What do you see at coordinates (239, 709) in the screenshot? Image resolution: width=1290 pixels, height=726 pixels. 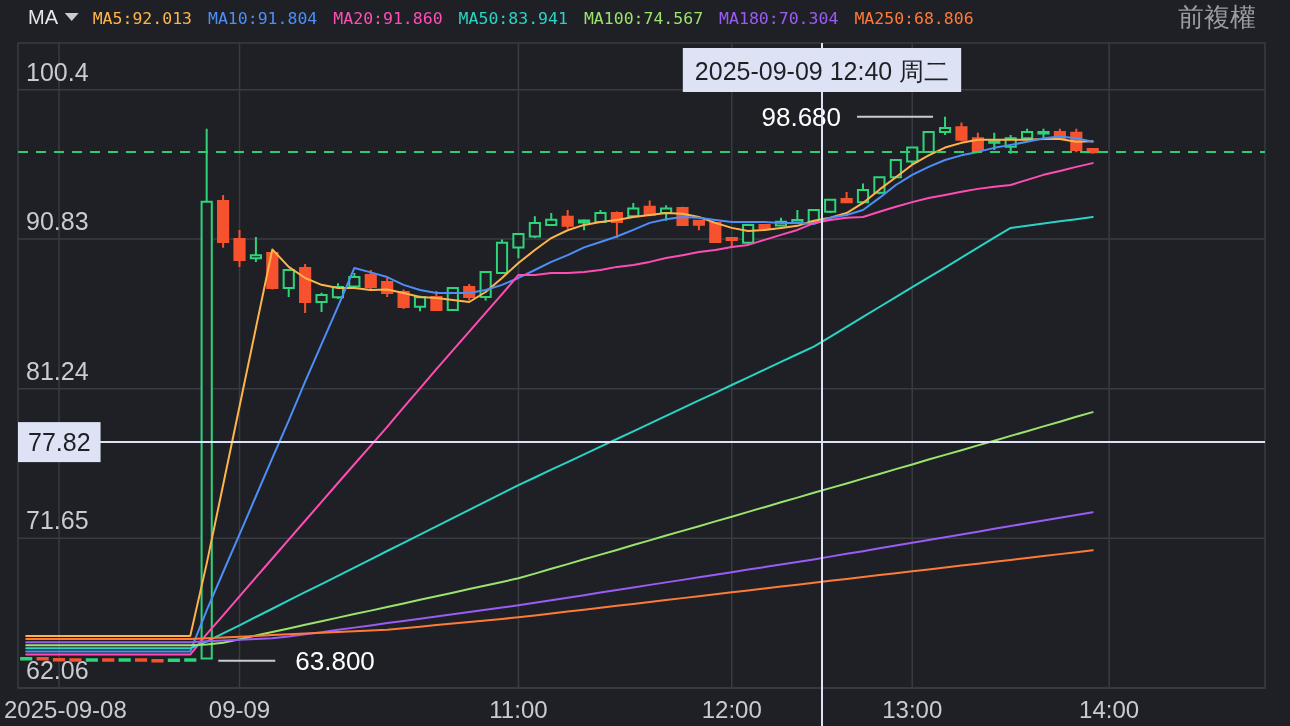 I see `x-tick-label: 09-09` at bounding box center [239, 709].